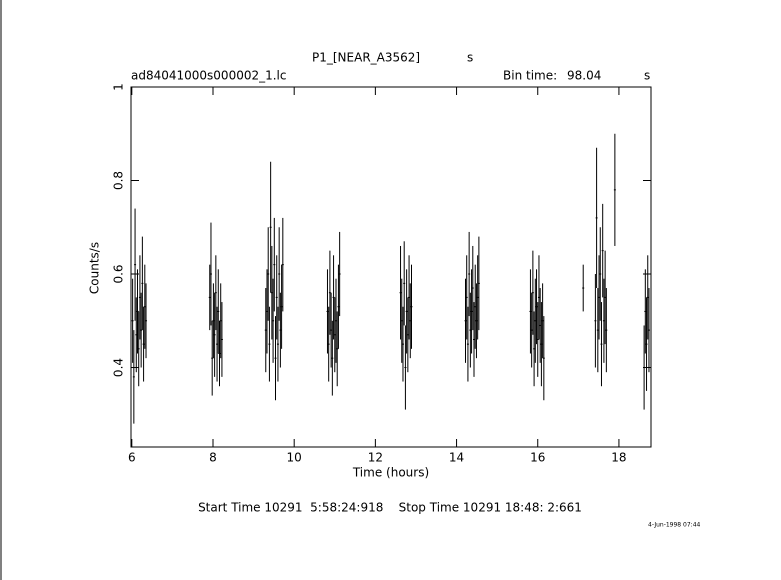 This screenshot has width=781, height=580. Describe the element at coordinates (119, 87) in the screenshot. I see `y-tick-label: 1` at that location.